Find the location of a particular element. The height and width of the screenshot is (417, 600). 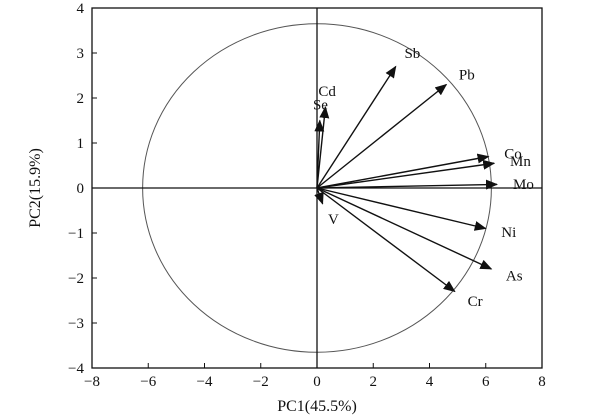

x-tick-label: −8 is located at coordinates (92, 382).